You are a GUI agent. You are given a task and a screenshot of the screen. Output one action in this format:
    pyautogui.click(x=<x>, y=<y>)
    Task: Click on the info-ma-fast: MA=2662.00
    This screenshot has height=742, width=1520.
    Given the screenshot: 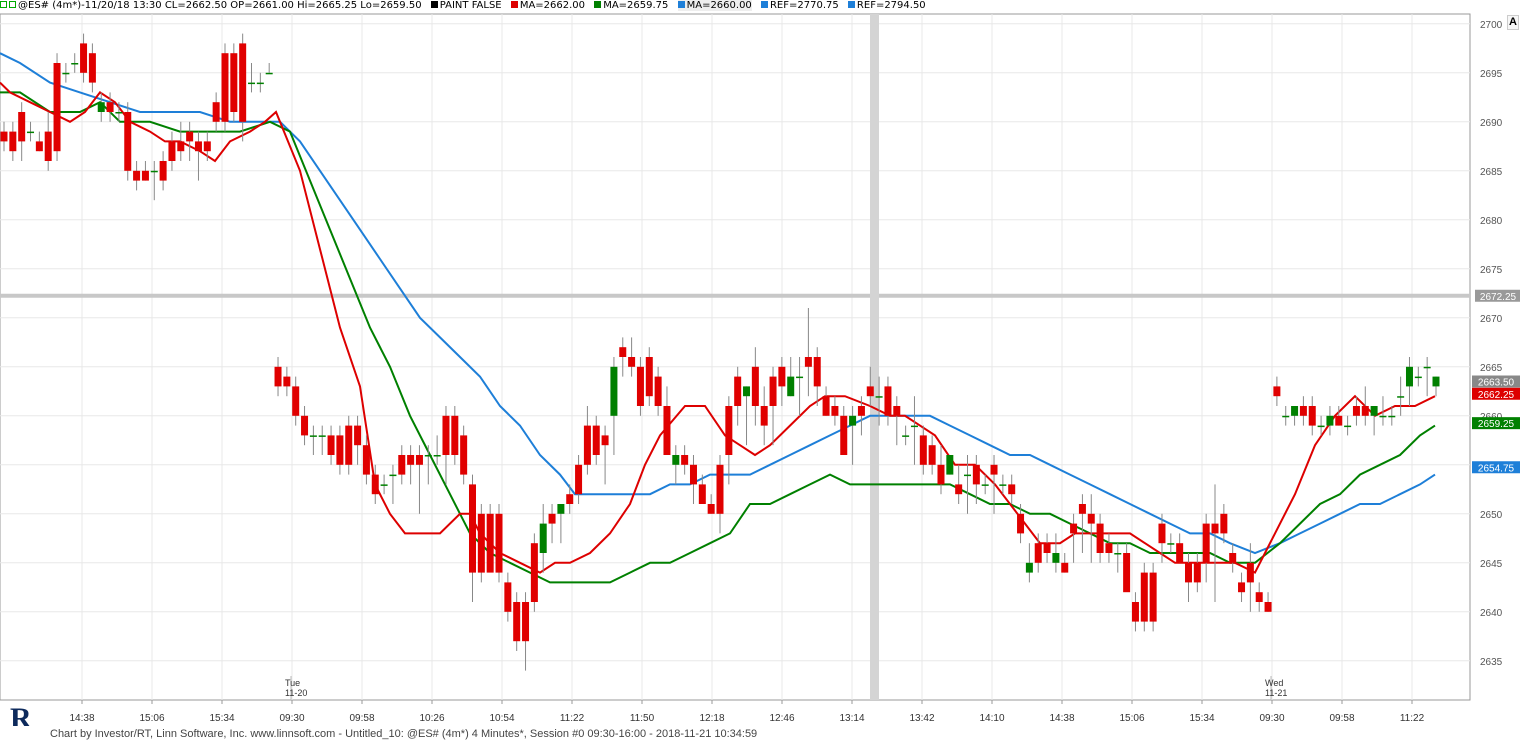 What is the action you would take?
    pyautogui.click(x=547, y=5)
    